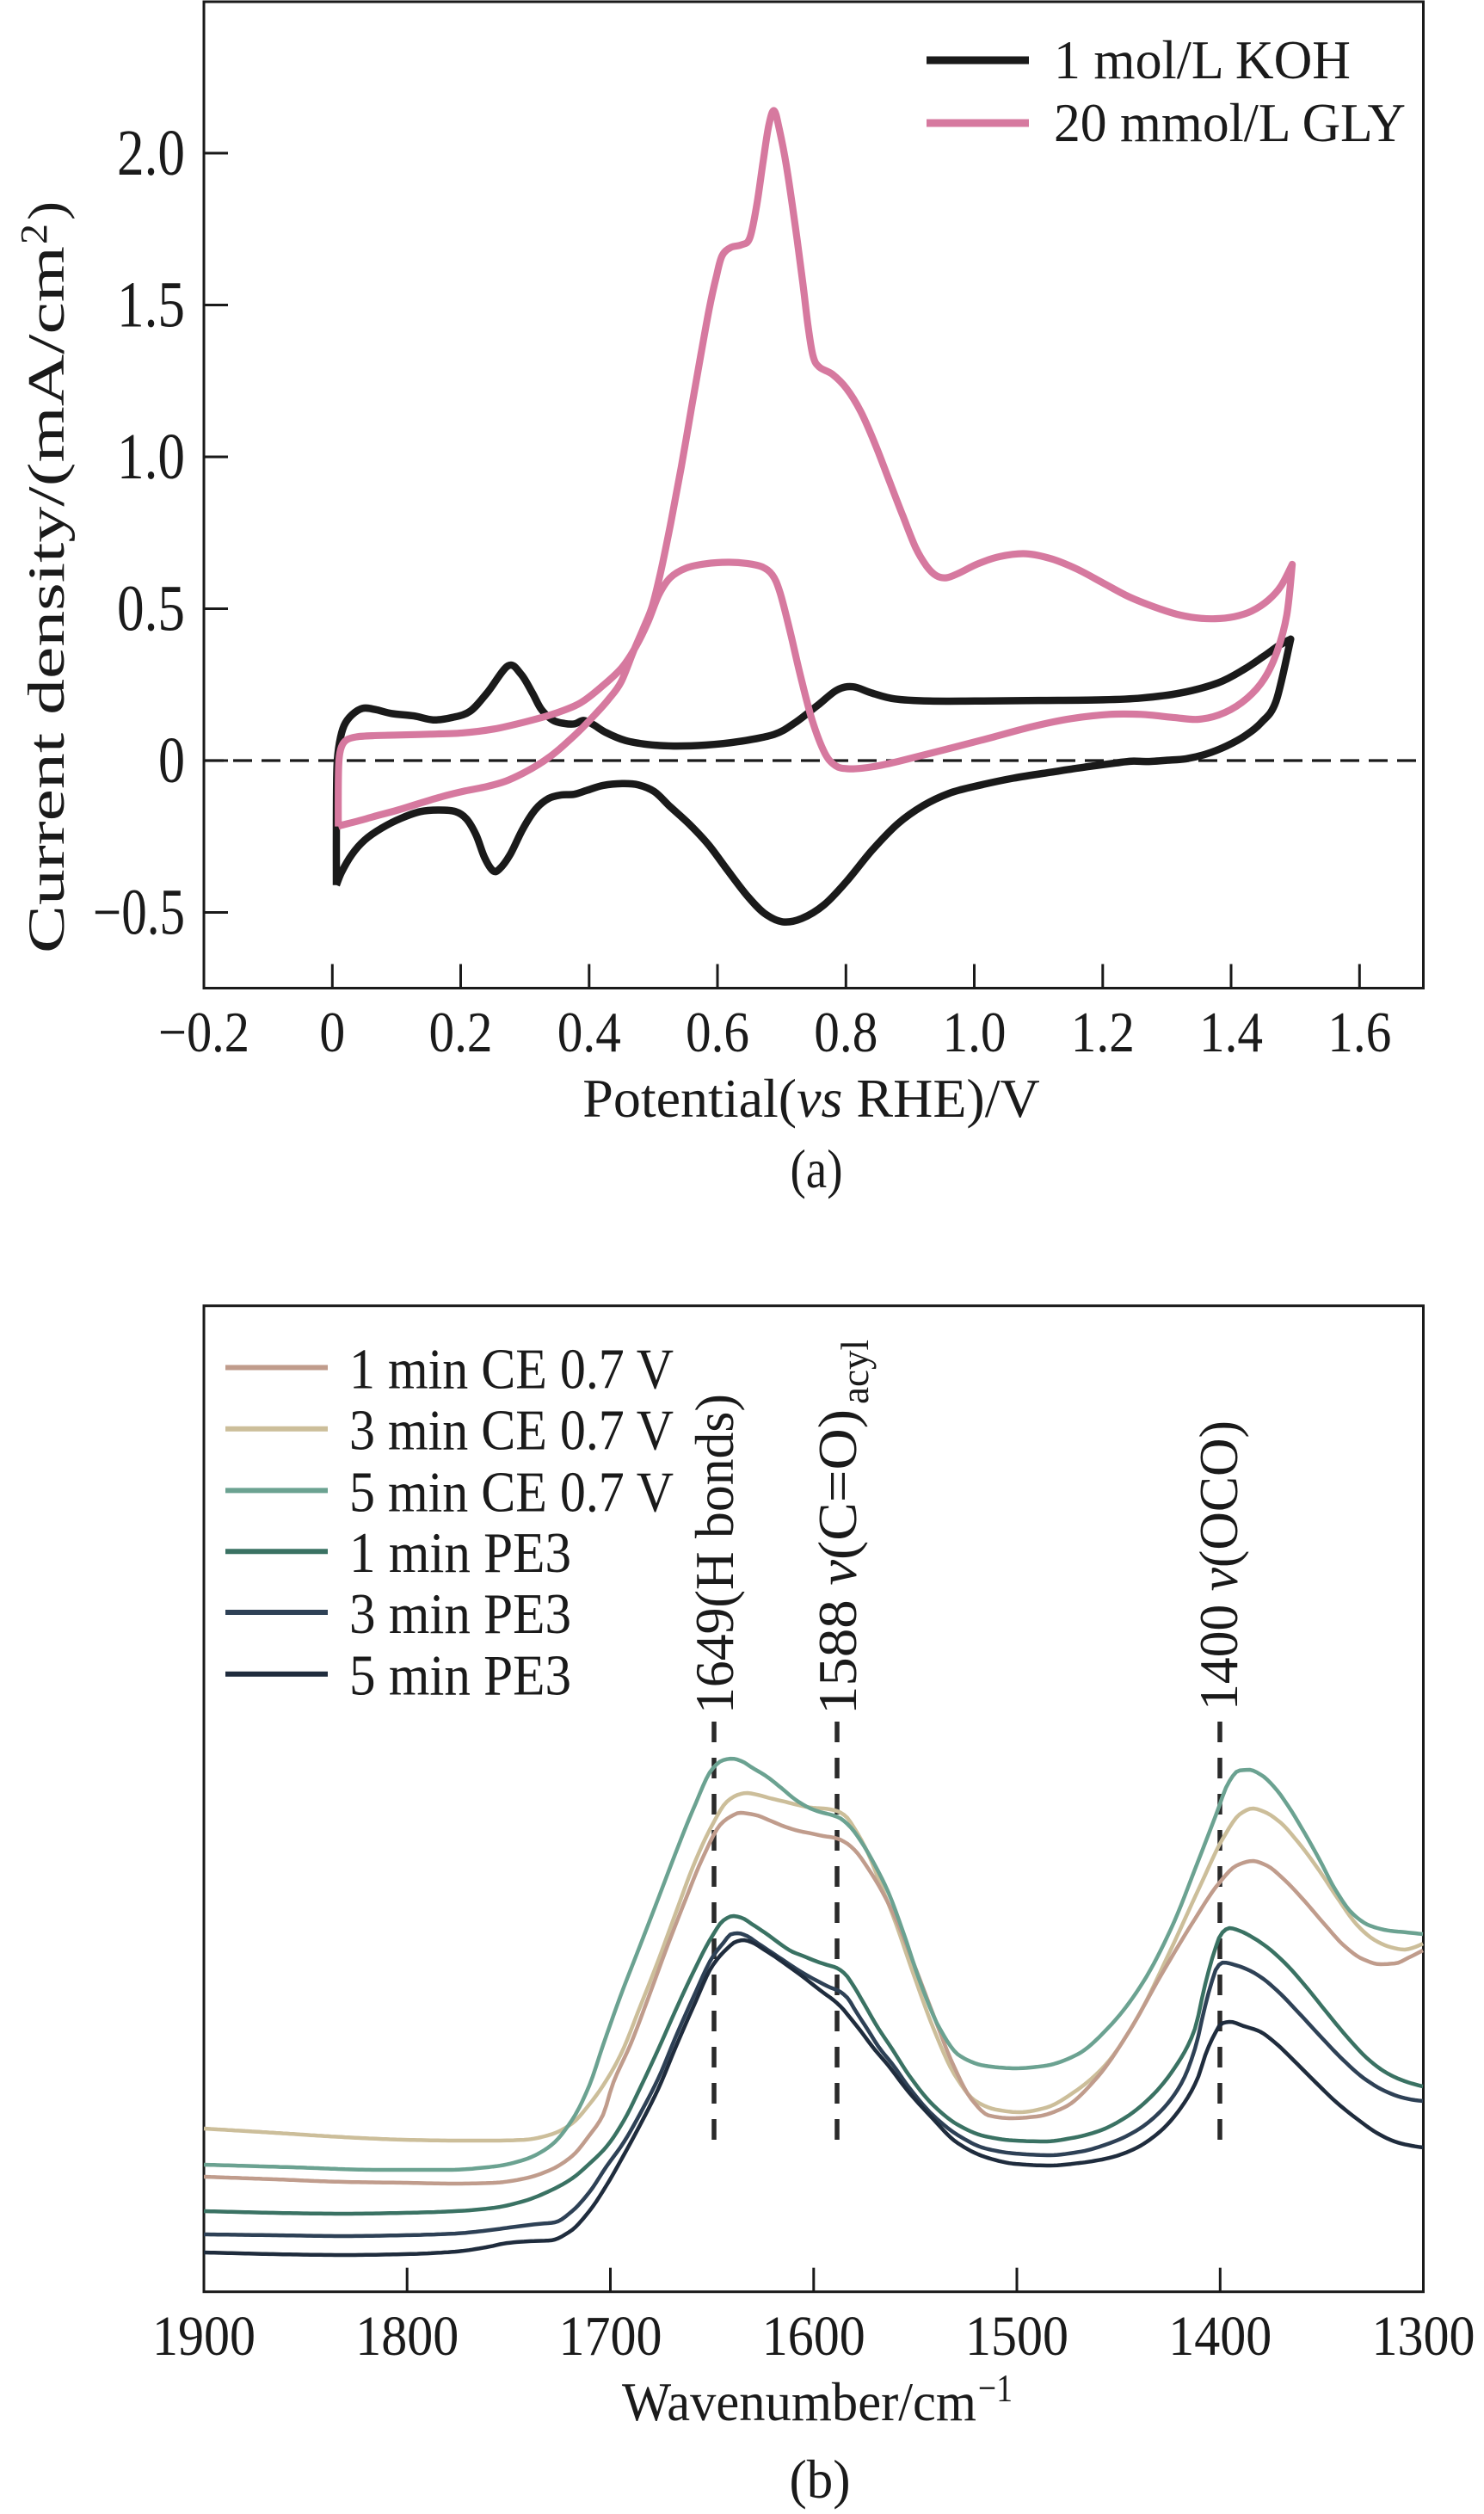 This screenshot has height=2514, width=1484. Describe the element at coordinates (203, 1032) in the screenshot. I see `svg-text: −0.2` at that location.